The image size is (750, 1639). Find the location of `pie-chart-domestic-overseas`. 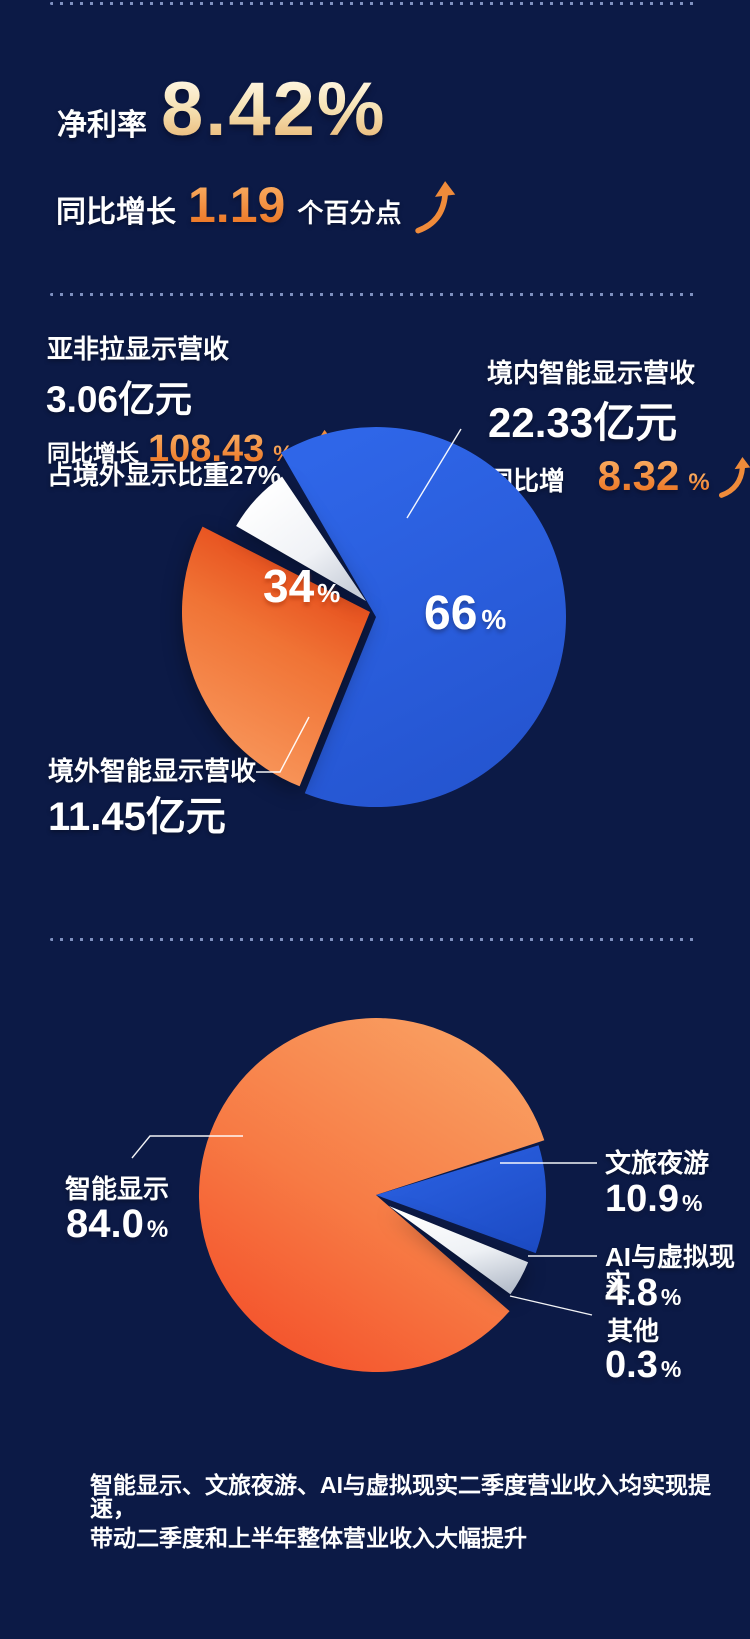

pie-chart-domestic-overseas is located at coordinates (373, 617).